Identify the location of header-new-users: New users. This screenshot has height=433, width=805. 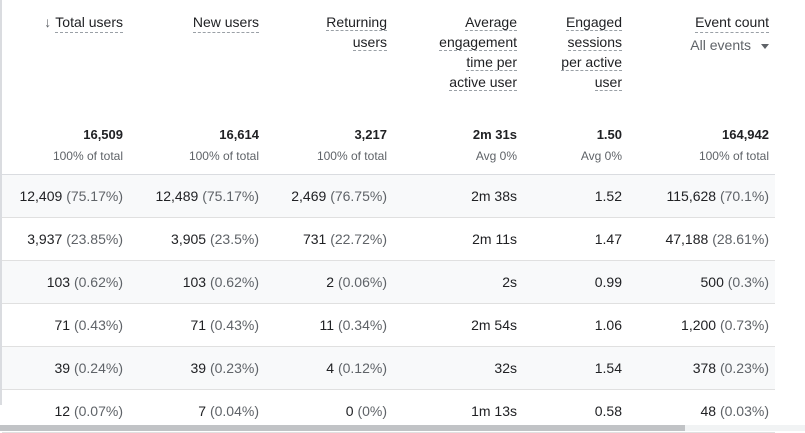
(197, 59).